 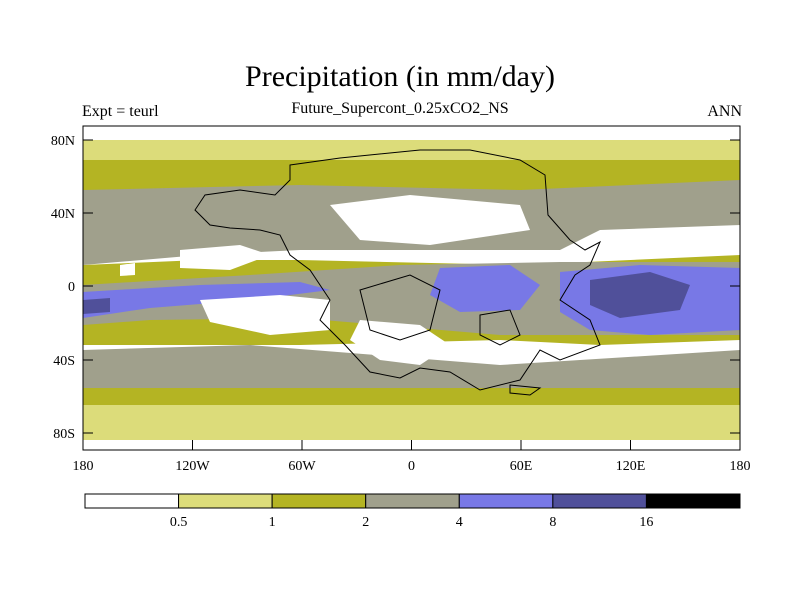 What do you see at coordinates (192, 466) in the screenshot?
I see `x-tick-label: 120W` at bounding box center [192, 466].